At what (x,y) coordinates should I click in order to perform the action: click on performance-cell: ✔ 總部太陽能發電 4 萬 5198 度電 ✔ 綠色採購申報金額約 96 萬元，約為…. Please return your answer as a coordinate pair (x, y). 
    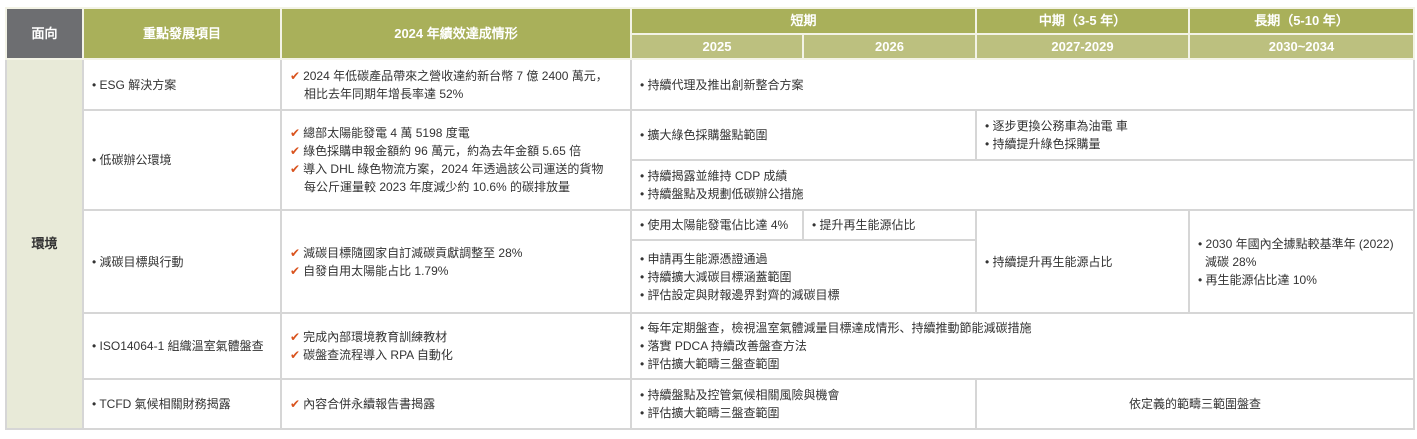
    Looking at the image, I should click on (456, 160).